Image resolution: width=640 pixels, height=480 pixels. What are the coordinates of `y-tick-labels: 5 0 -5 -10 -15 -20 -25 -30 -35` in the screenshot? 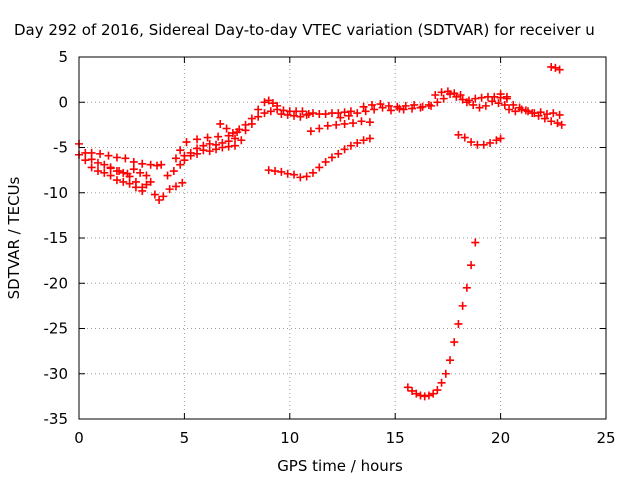 It's located at (56, 238).